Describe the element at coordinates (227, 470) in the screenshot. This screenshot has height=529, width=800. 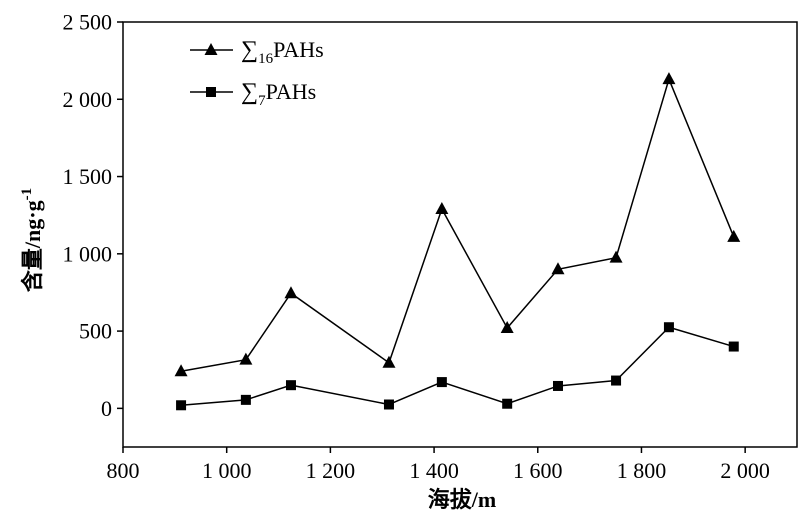
I see `x-tick-label: 1 000` at that location.